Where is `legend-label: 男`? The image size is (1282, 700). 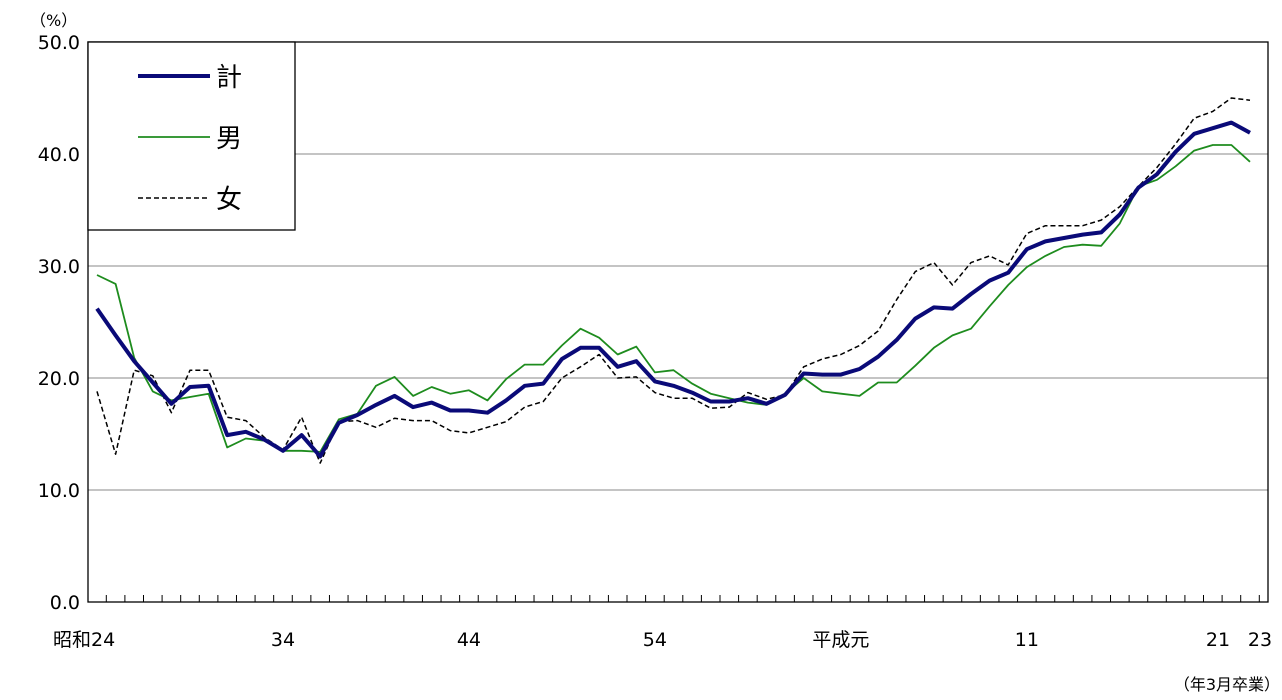
legend-label: 男 is located at coordinates (229, 139).